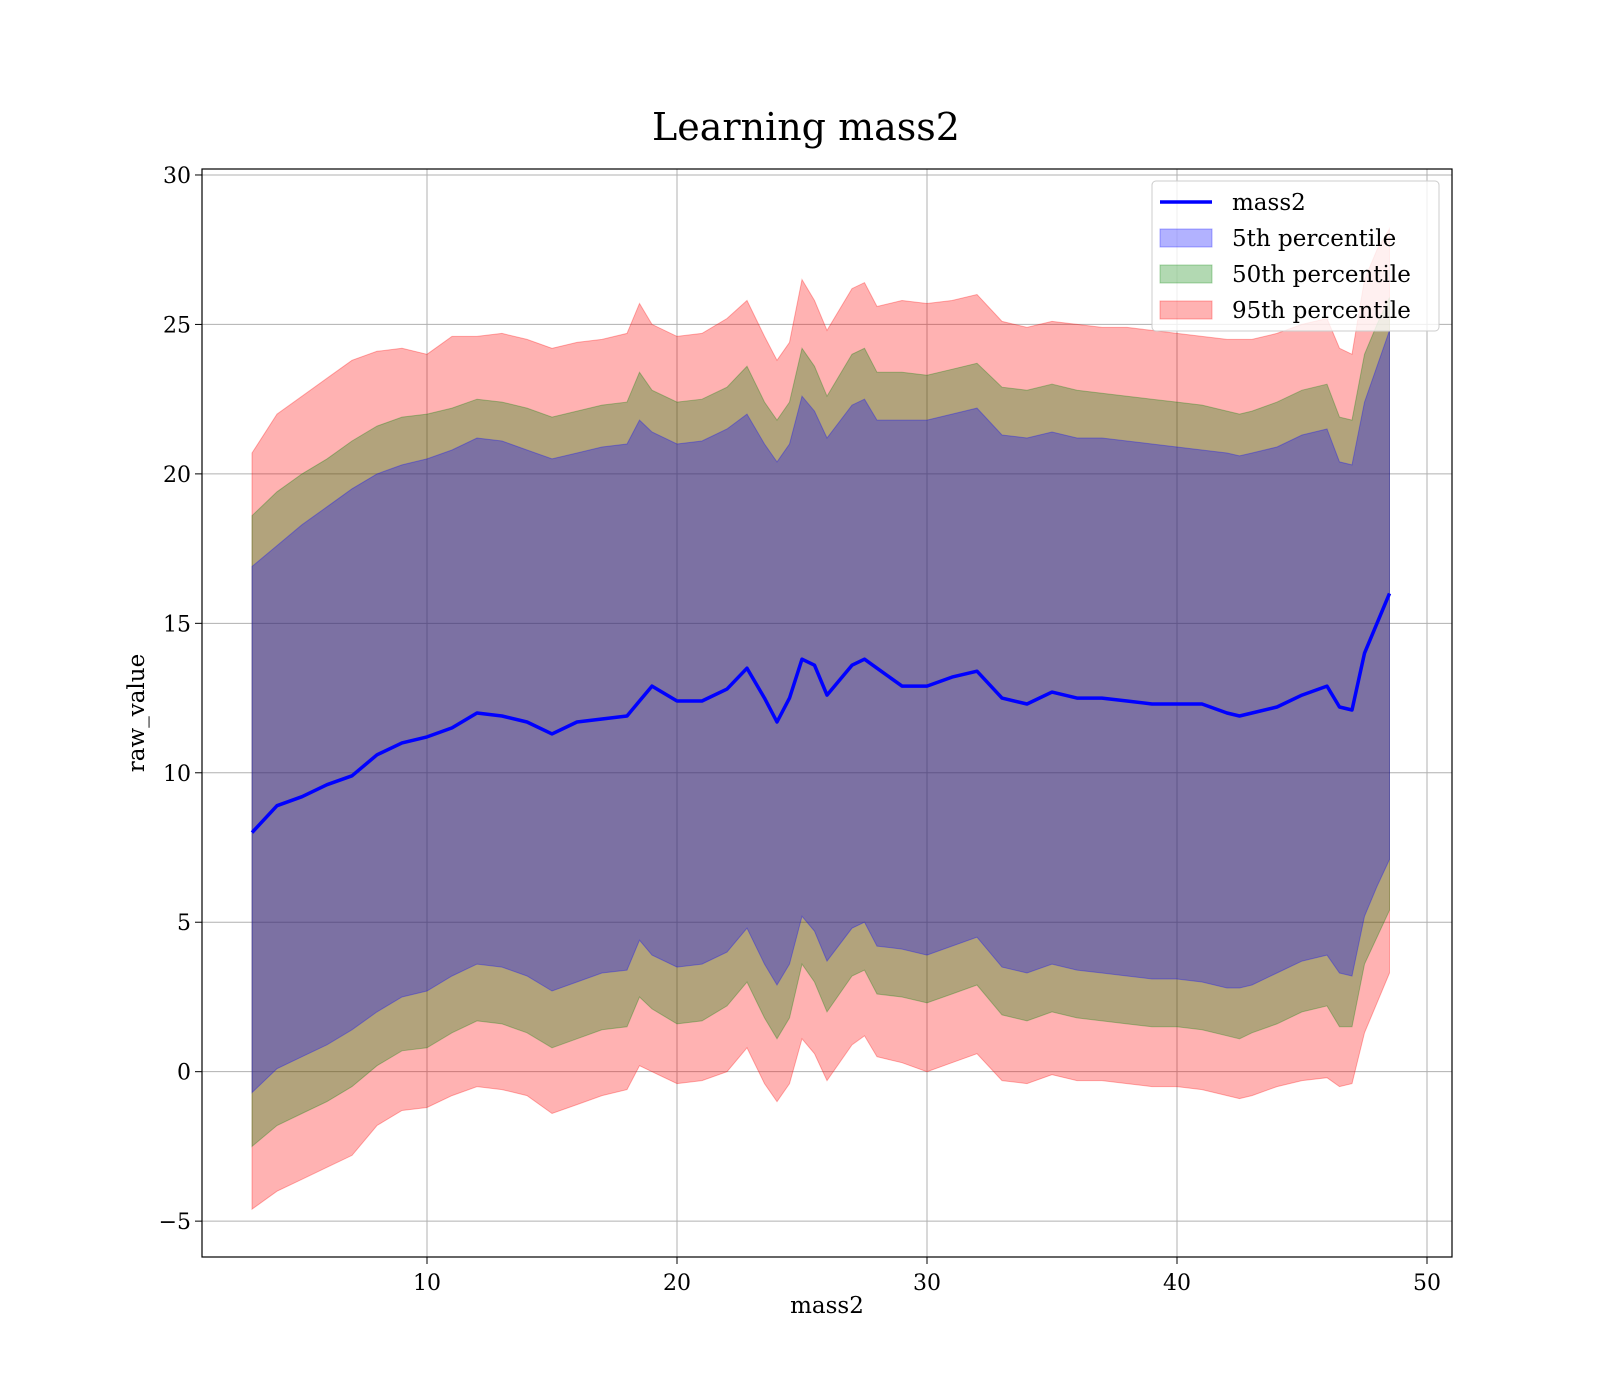 The height and width of the screenshot is (1400, 1600). I want to click on legend-label: 5th percentile, so click(1314, 239).